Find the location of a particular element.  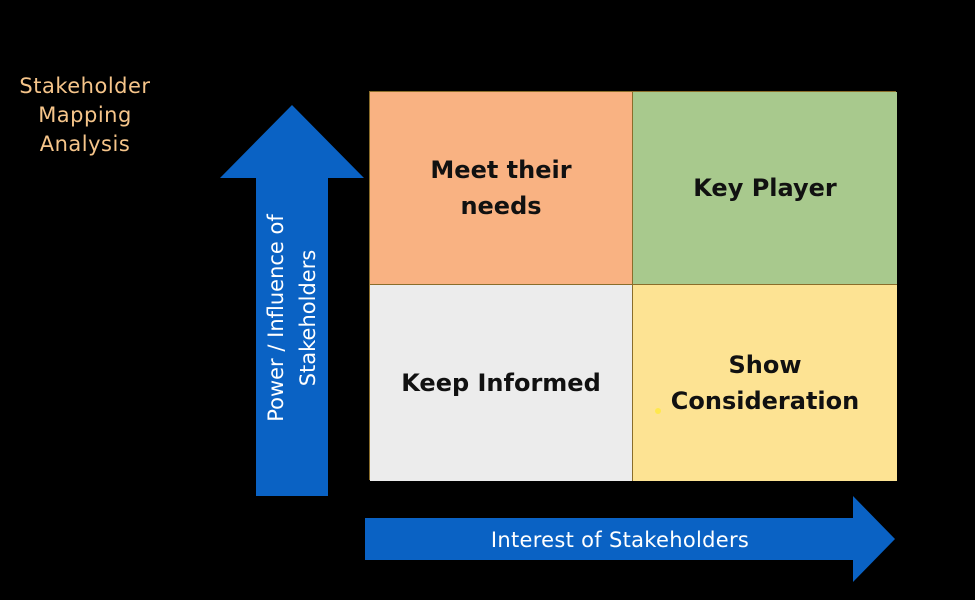

diagram-title: Stakeholder Mapping Analysis is located at coordinates (85, 115).